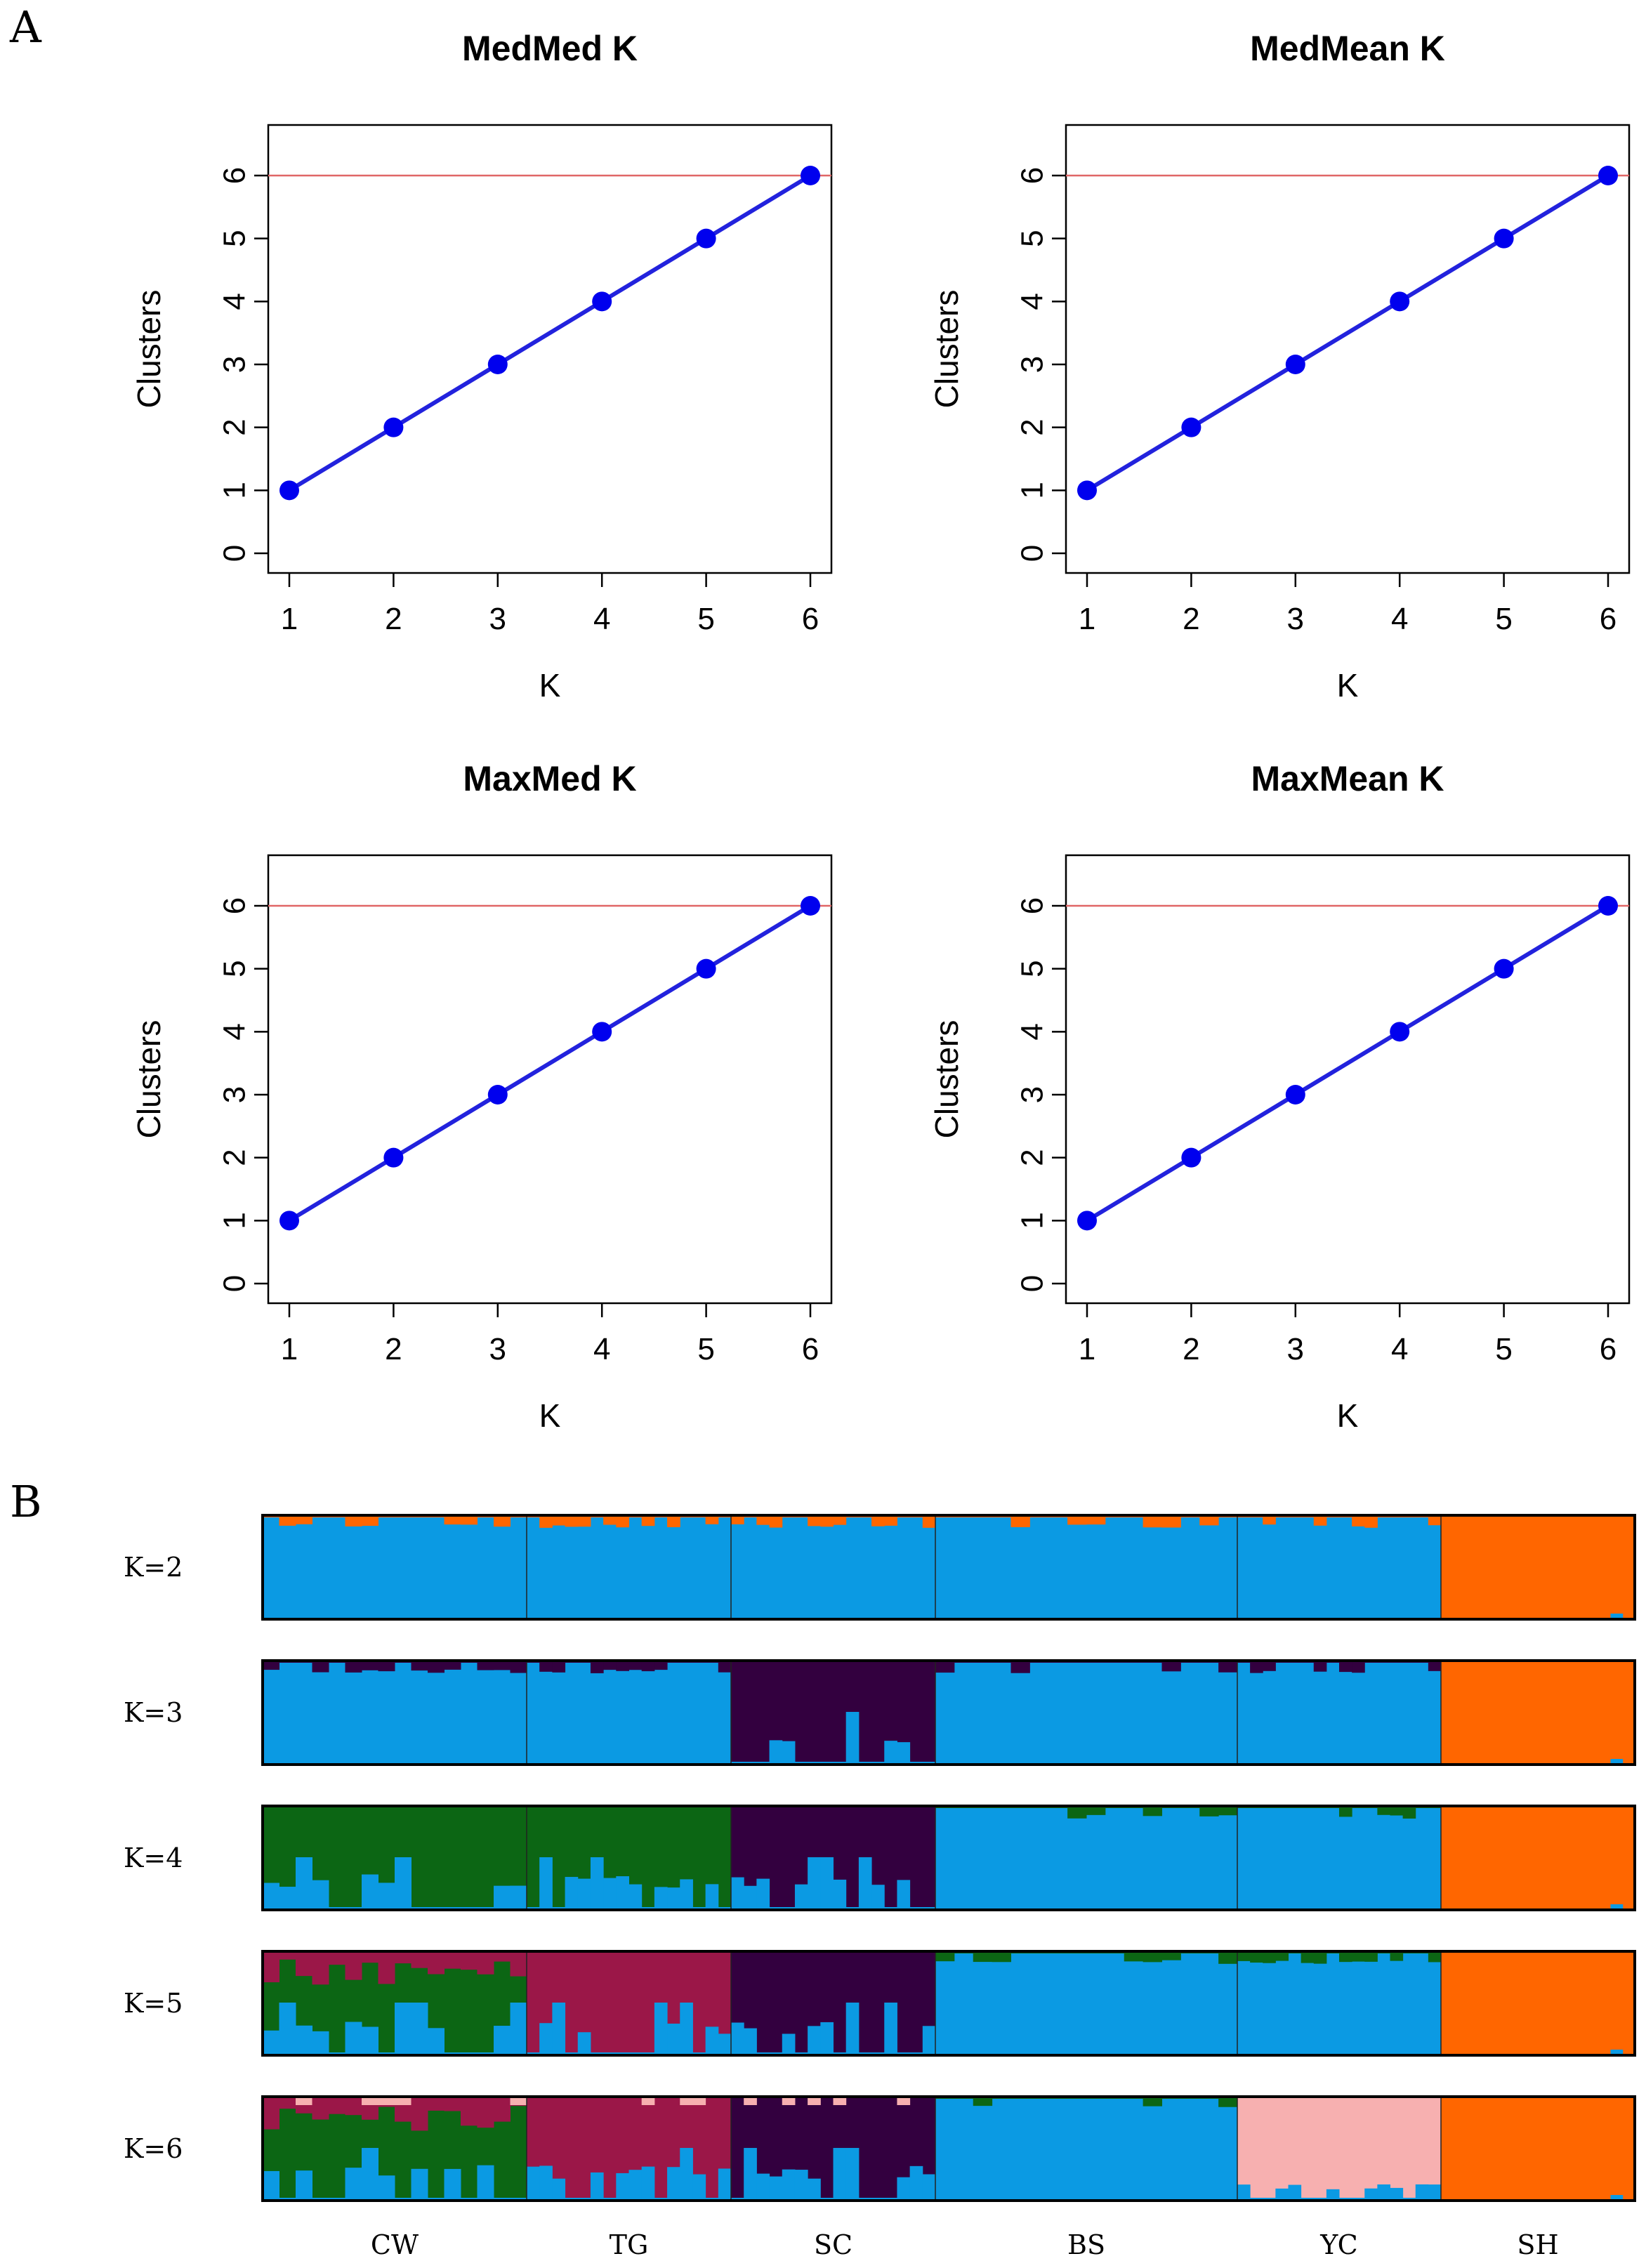 This screenshot has height=2268, width=1646. I want to click on x-tick-label: 1, so click(289, 619).